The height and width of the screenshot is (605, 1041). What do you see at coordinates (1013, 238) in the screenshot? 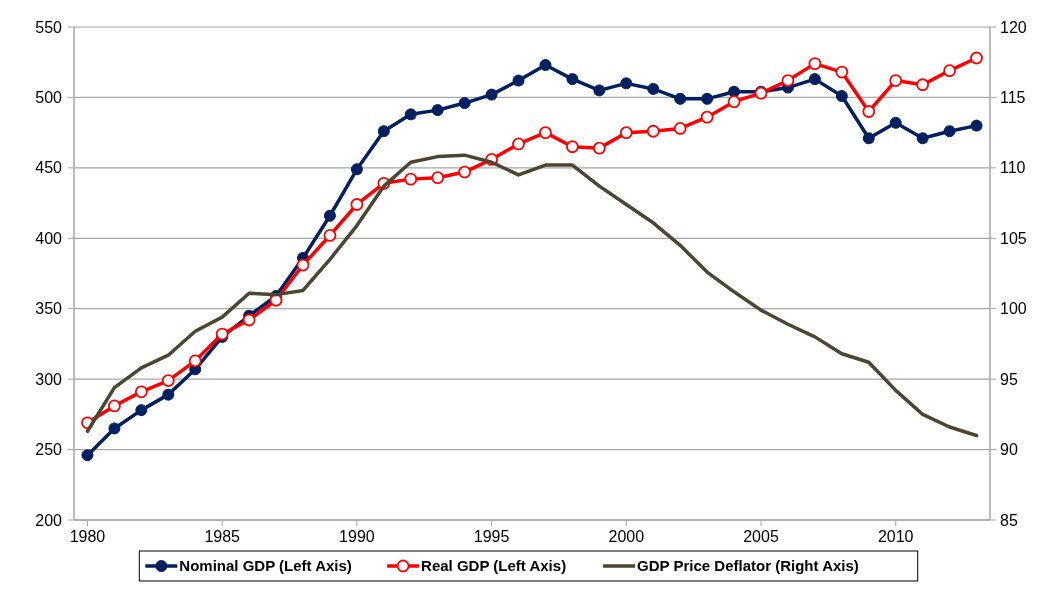
I see `y2-tick-label: 105` at bounding box center [1013, 238].